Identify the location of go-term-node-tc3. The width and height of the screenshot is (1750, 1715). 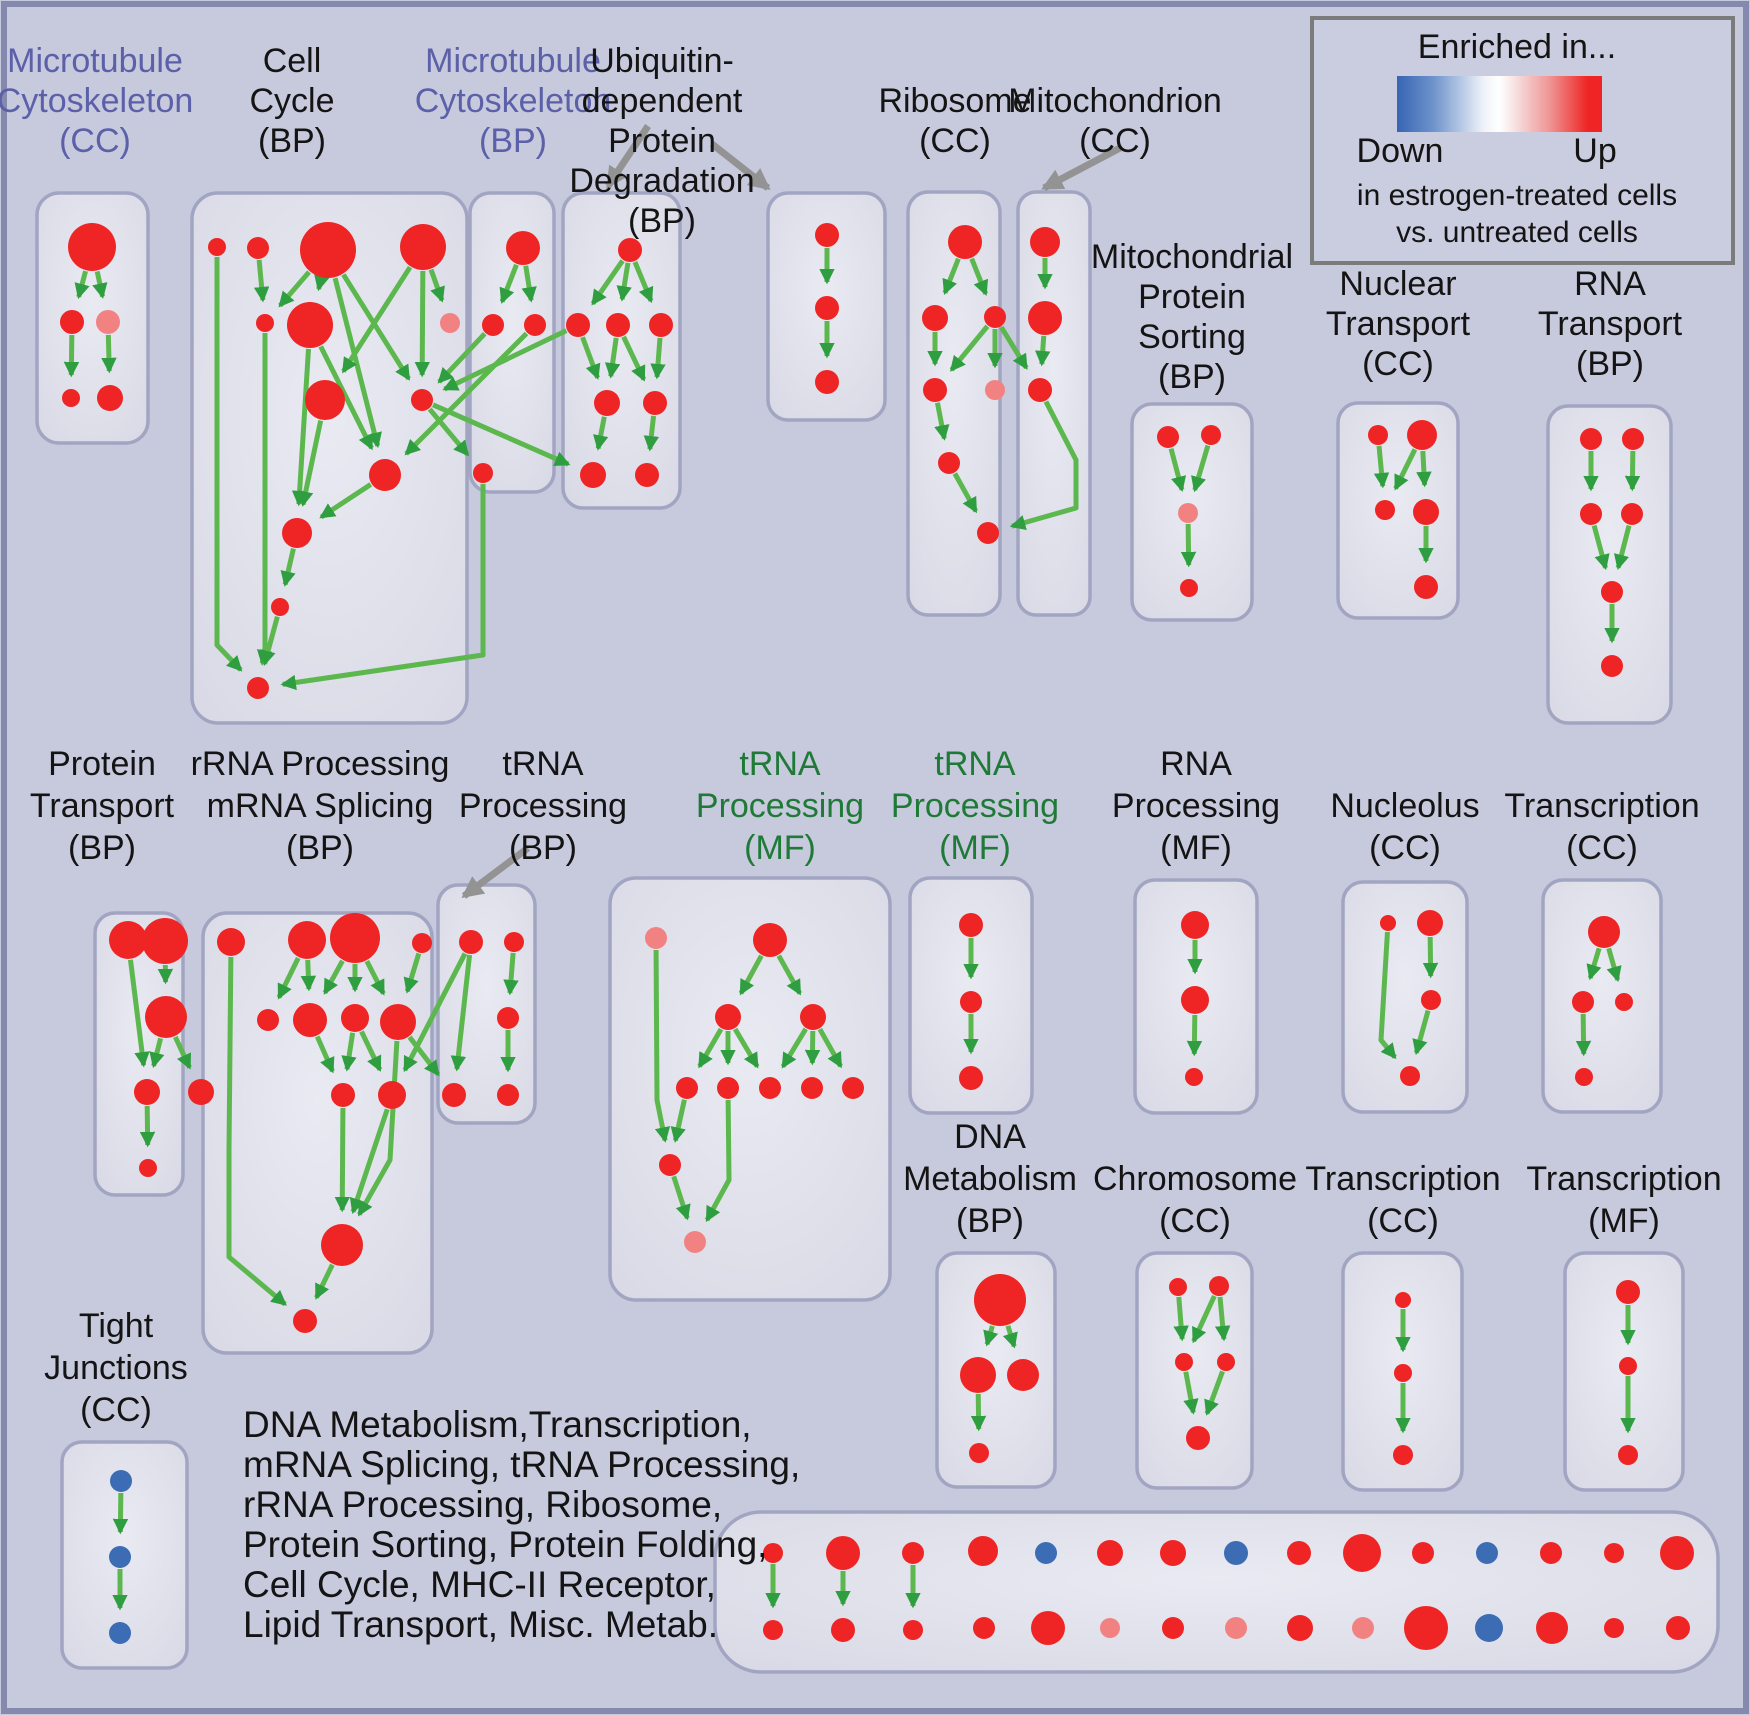
(1624, 1002).